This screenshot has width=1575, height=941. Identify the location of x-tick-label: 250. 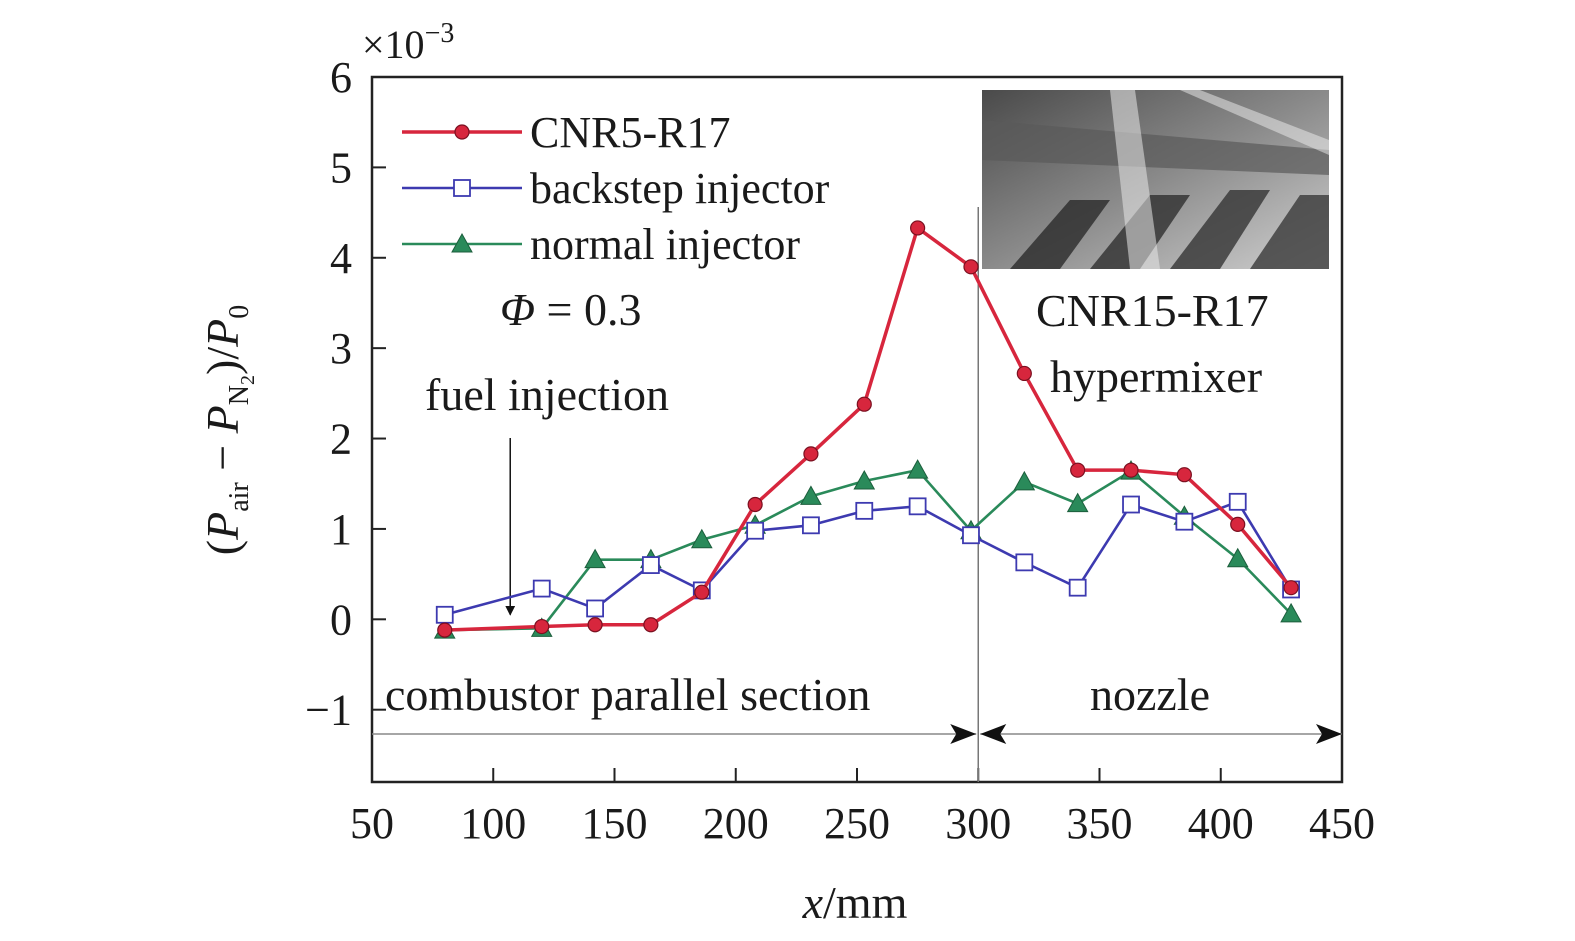
(857, 823).